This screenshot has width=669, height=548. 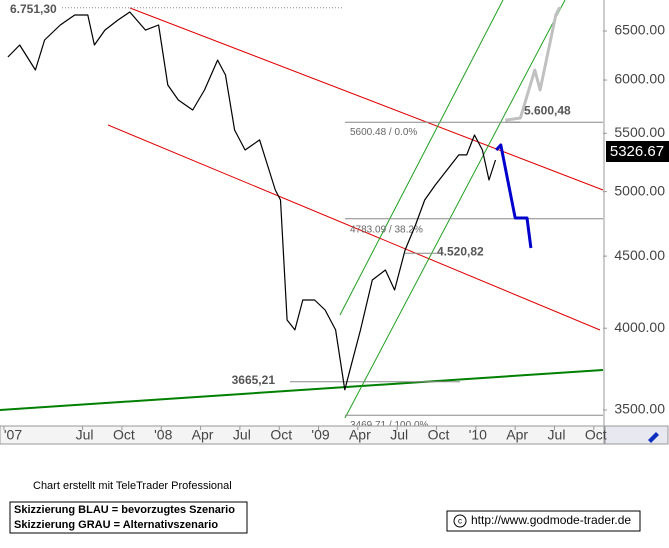 I want to click on url: http://www.godmode-trader.de, so click(x=551, y=520).